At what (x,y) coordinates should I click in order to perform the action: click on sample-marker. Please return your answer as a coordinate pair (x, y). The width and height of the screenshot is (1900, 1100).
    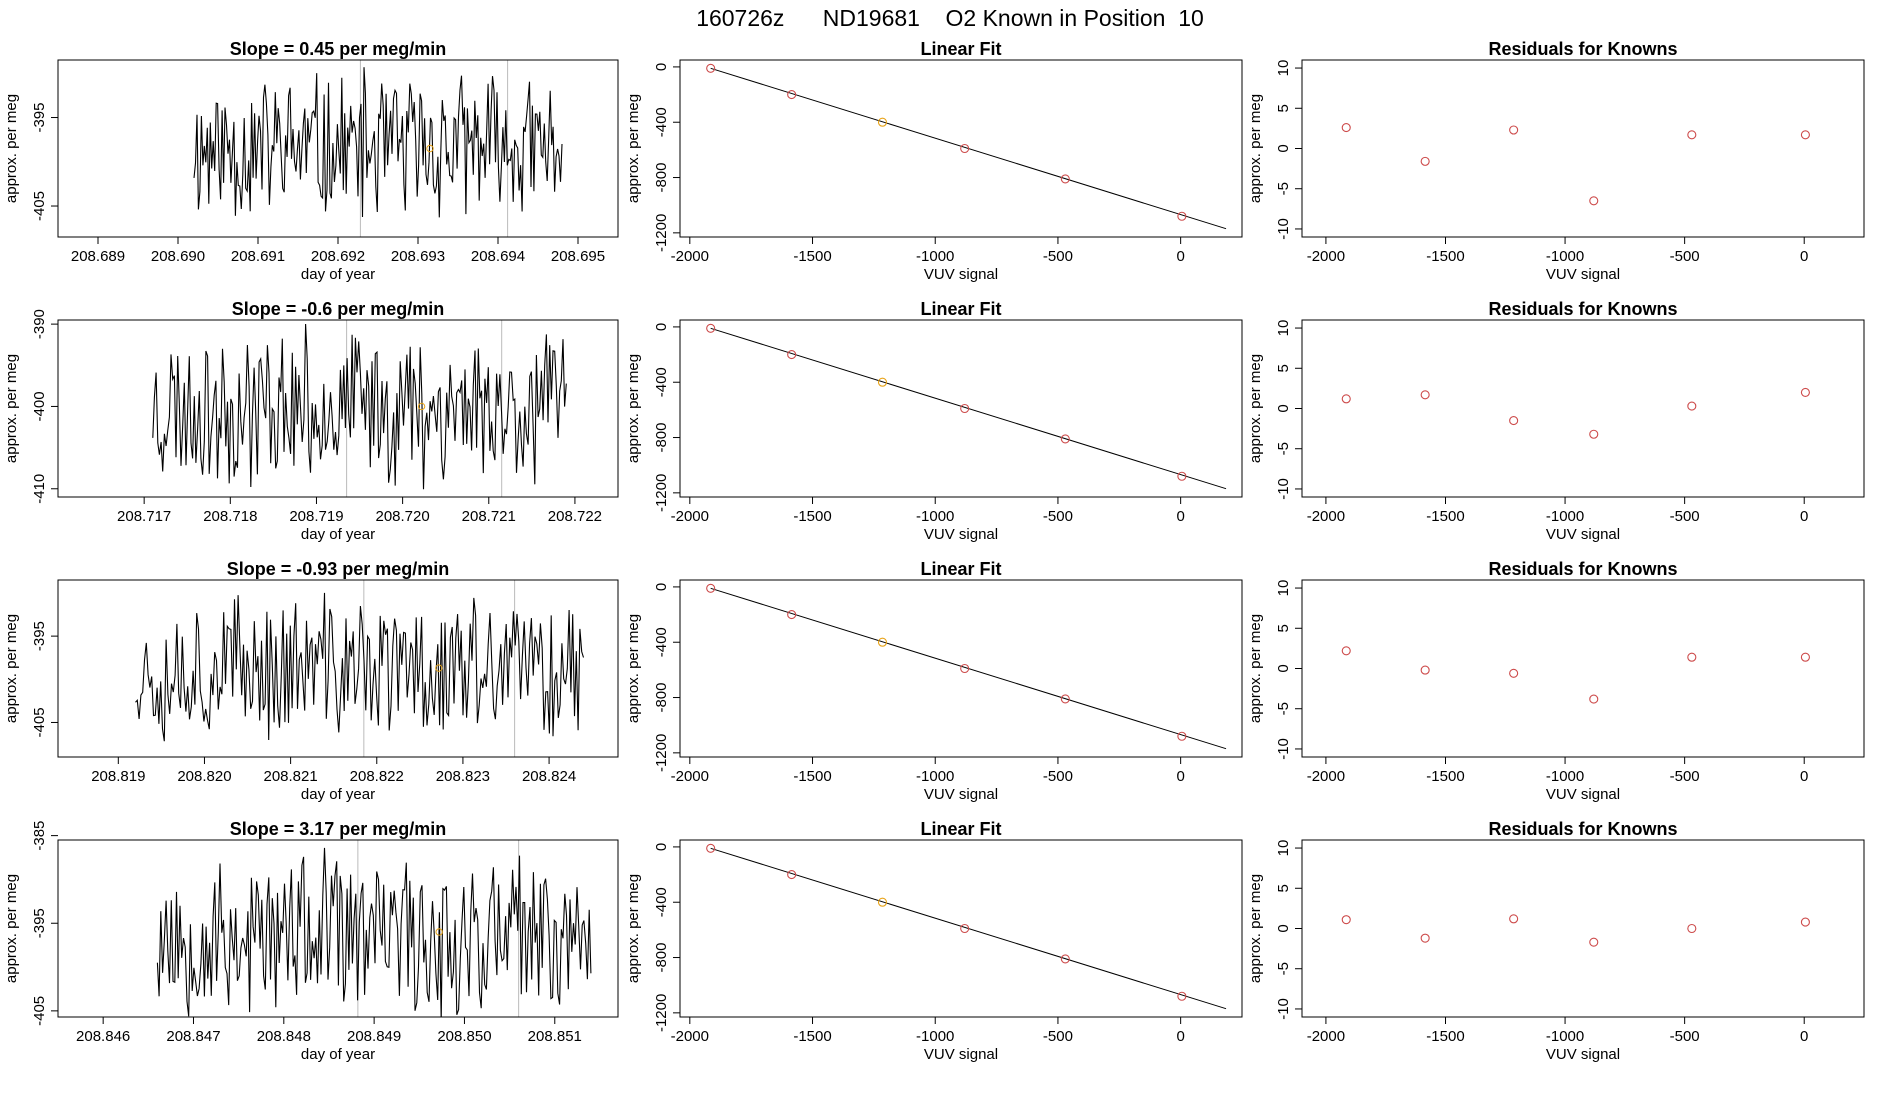
    Looking at the image, I should click on (430, 148).